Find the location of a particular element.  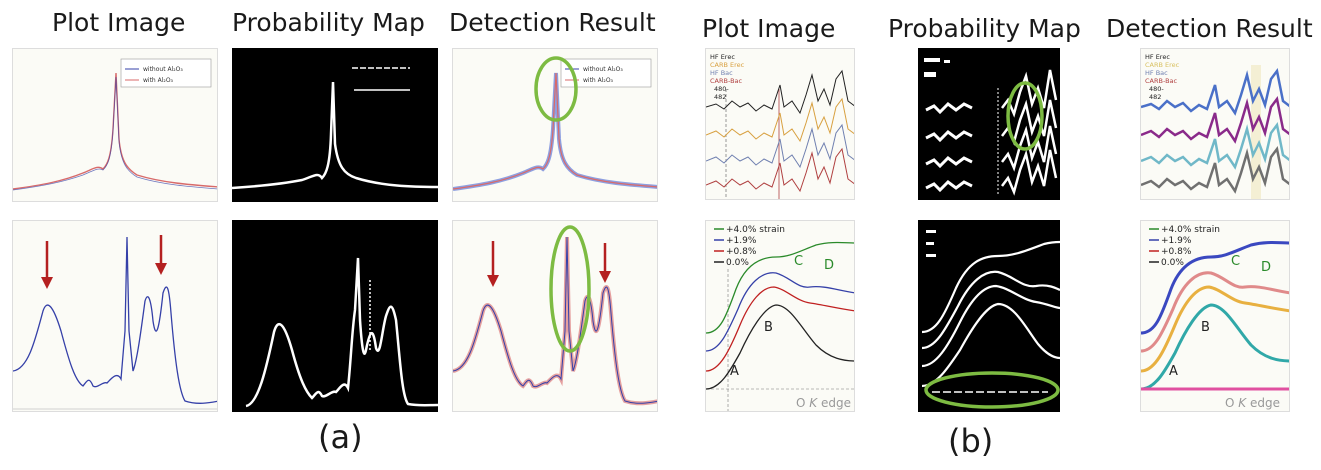

a-bottom-detection-result is located at coordinates (555, 316).